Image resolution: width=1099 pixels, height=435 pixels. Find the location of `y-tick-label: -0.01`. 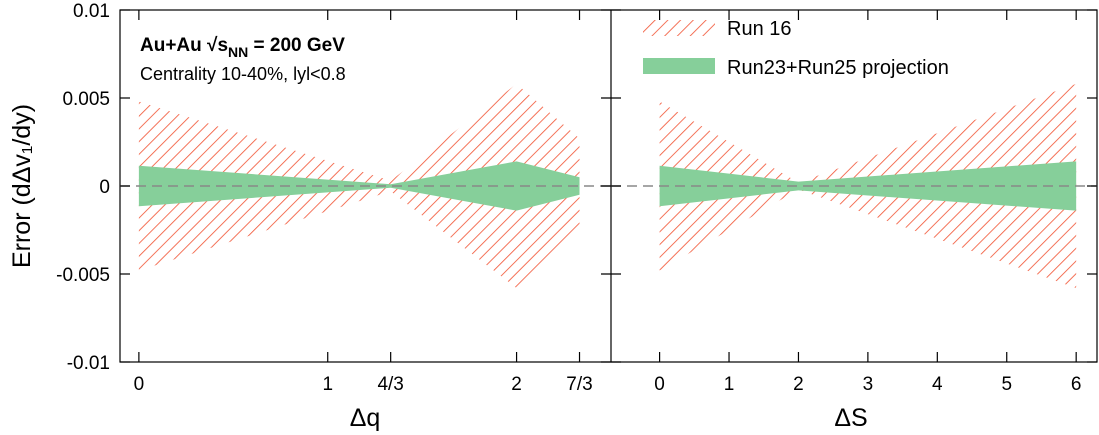

y-tick-label: -0.01 is located at coordinates (88, 363).